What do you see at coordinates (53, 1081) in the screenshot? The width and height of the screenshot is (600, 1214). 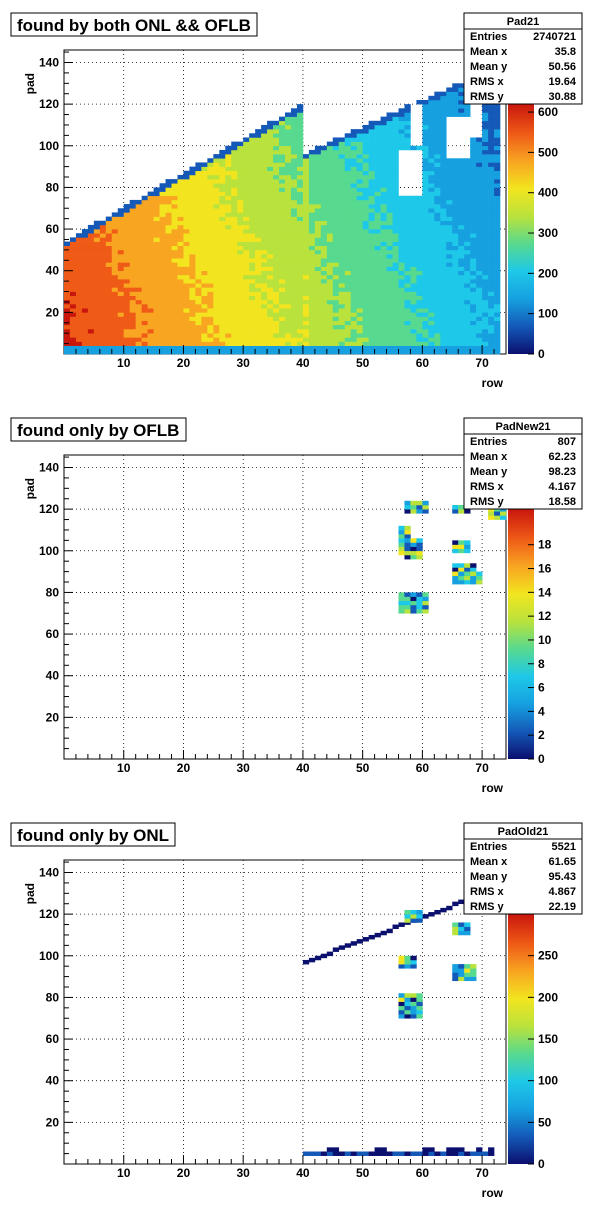 I see `y-tick-label: 40` at bounding box center [53, 1081].